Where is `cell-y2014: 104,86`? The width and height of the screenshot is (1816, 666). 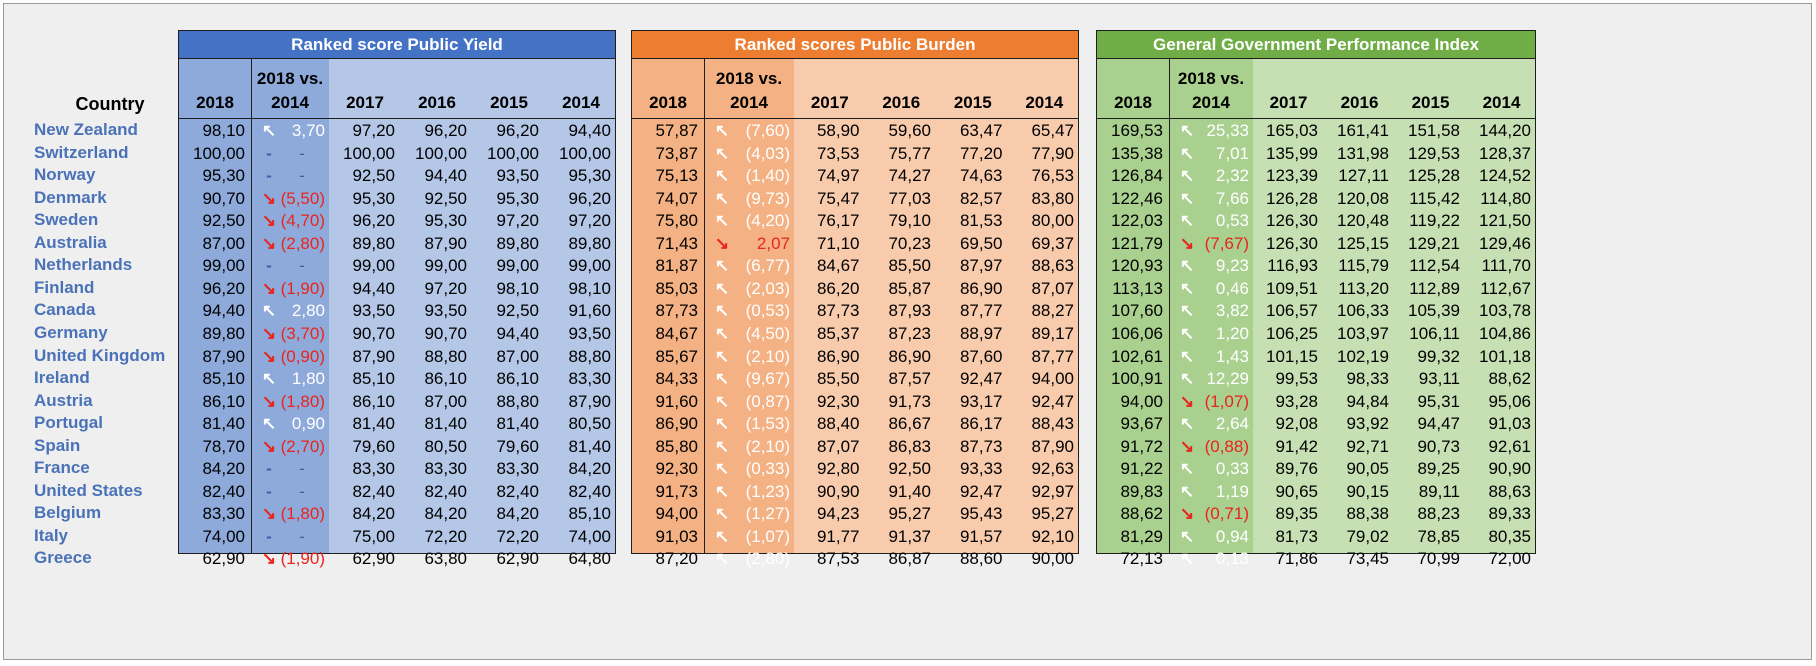 cell-y2014: 104,86 is located at coordinates (1505, 333).